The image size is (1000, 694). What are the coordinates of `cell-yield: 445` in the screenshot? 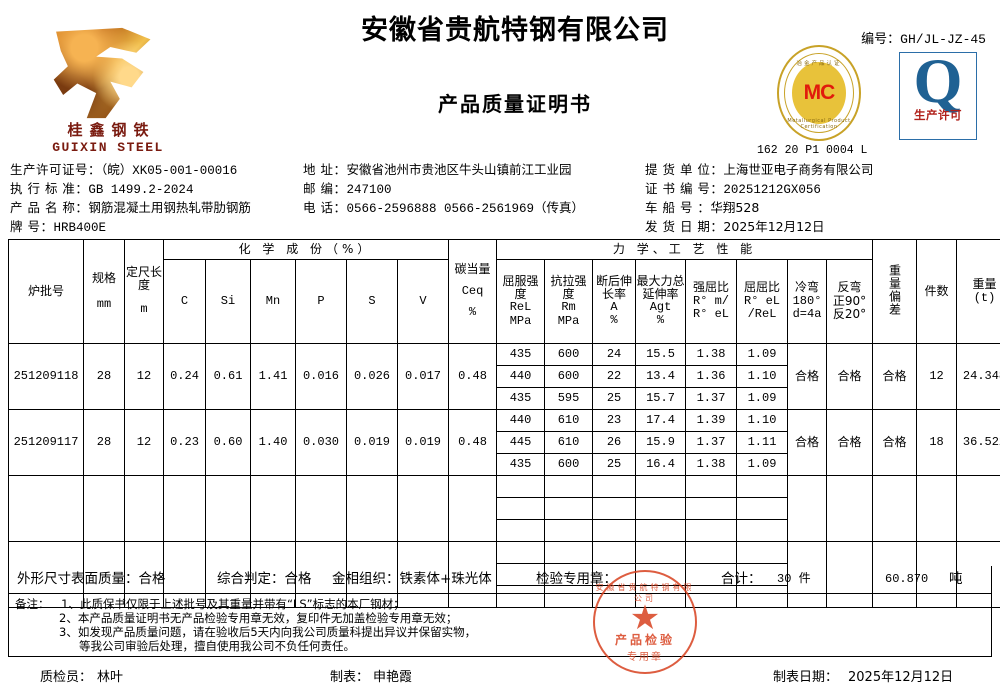 It's located at (521, 442).